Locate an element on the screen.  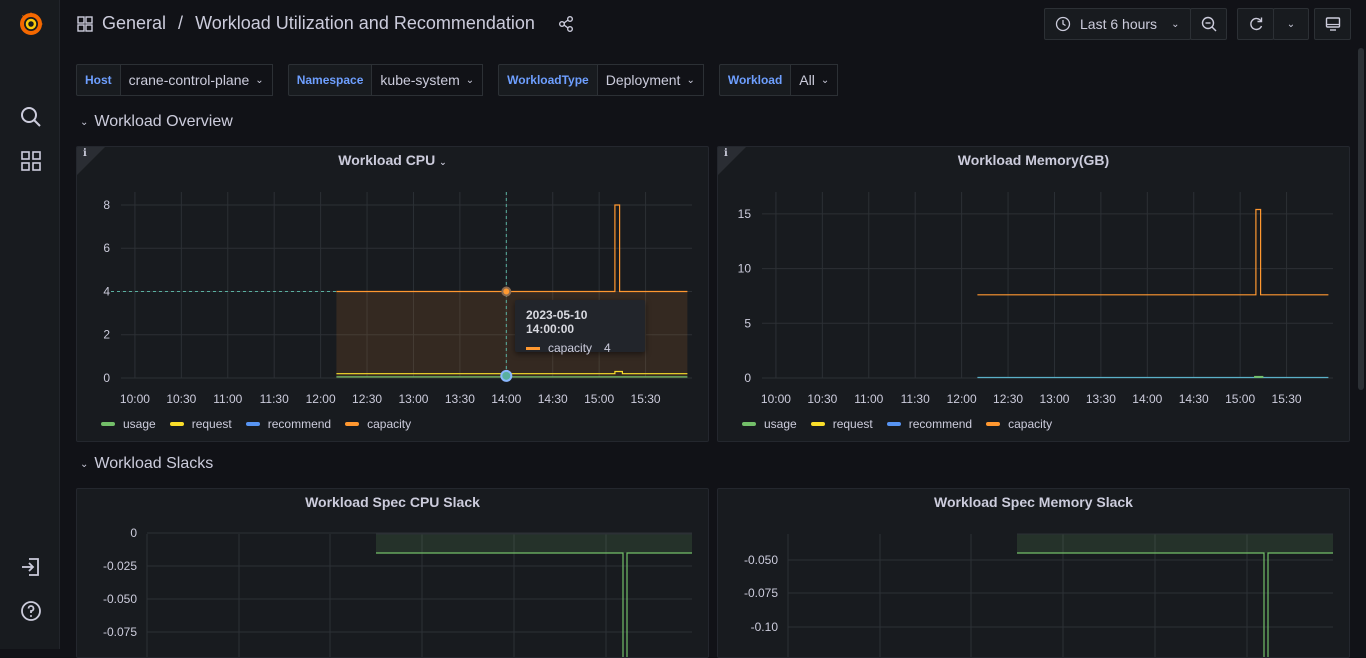
panel-title: Workload Spec CPU Slack is located at coordinates (392, 502).